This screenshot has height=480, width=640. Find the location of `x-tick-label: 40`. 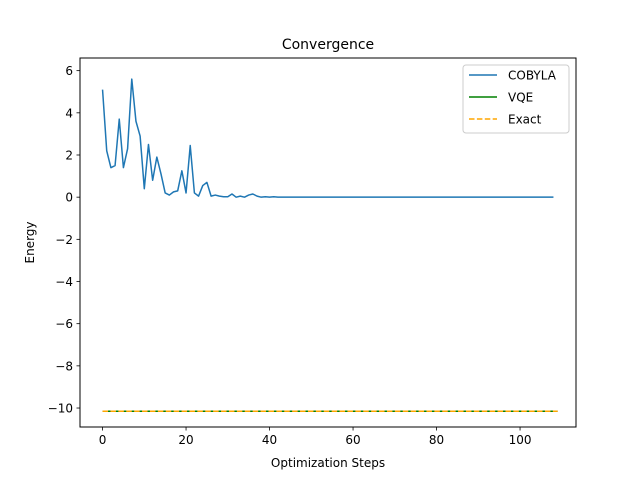

x-tick-label: 40 is located at coordinates (269, 440).